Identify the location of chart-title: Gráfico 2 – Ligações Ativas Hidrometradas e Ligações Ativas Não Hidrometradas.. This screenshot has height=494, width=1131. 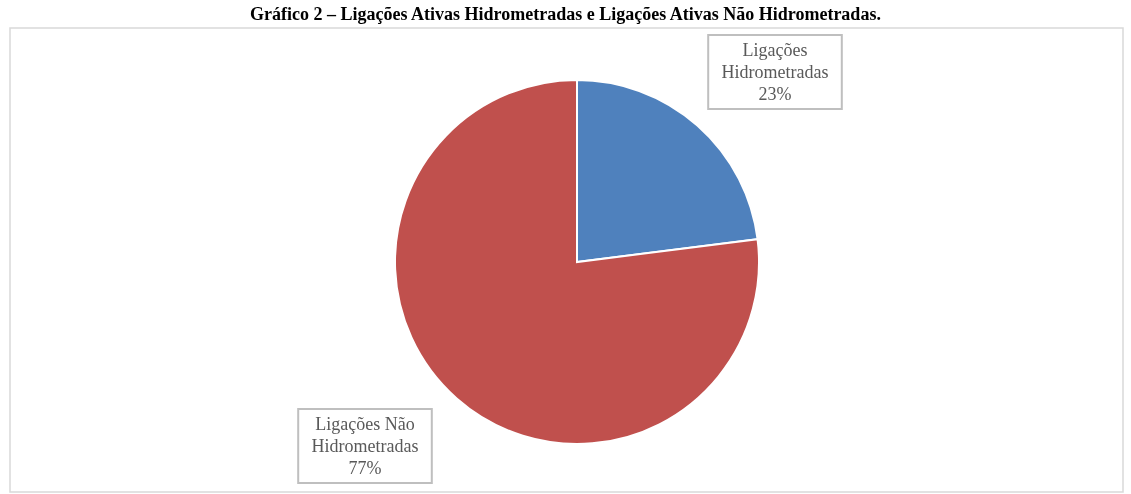
(565, 14).